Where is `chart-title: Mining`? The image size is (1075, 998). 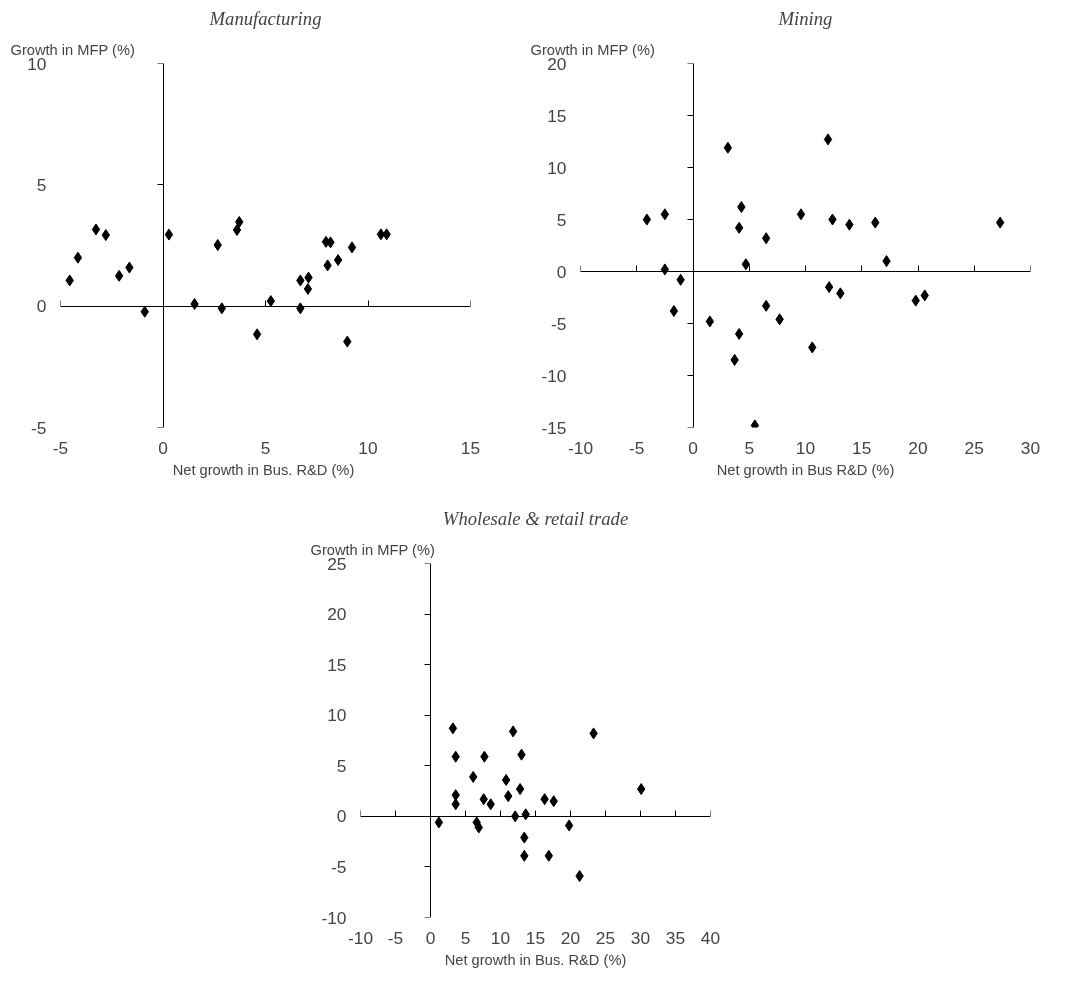 chart-title: Mining is located at coordinates (805, 18).